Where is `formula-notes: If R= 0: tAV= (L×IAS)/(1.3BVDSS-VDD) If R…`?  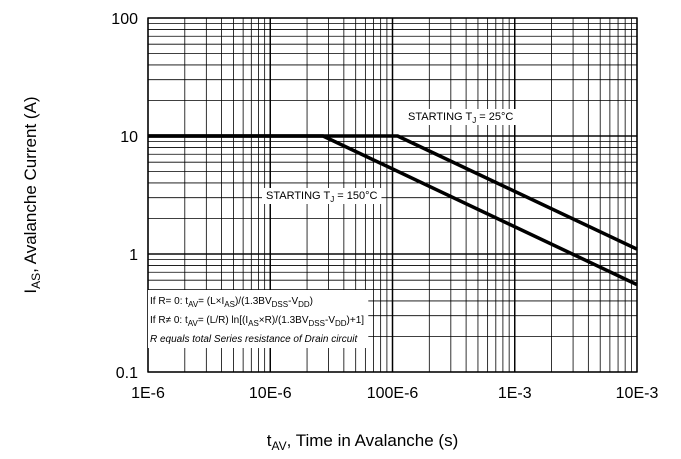
formula-notes: If R= 0: tAV= (L×IAS)/(1.3BVDSS-VDD) If R… is located at coordinates (258, 319).